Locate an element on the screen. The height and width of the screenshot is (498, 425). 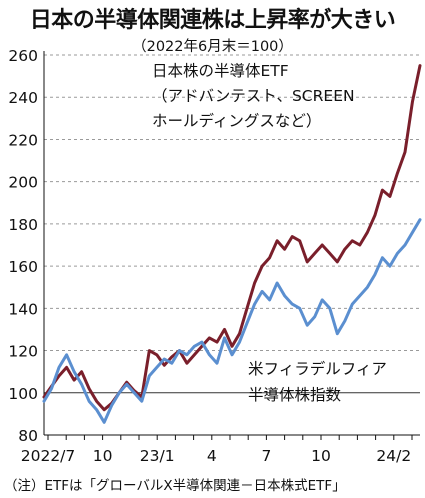
sox-series-label: 米フィラデルフィア is located at coordinates (317, 368).